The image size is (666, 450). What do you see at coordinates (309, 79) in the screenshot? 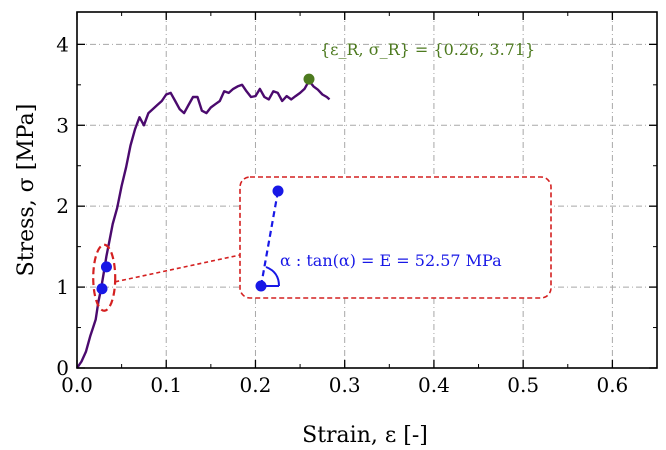
I see `point-peak` at bounding box center [309, 79].